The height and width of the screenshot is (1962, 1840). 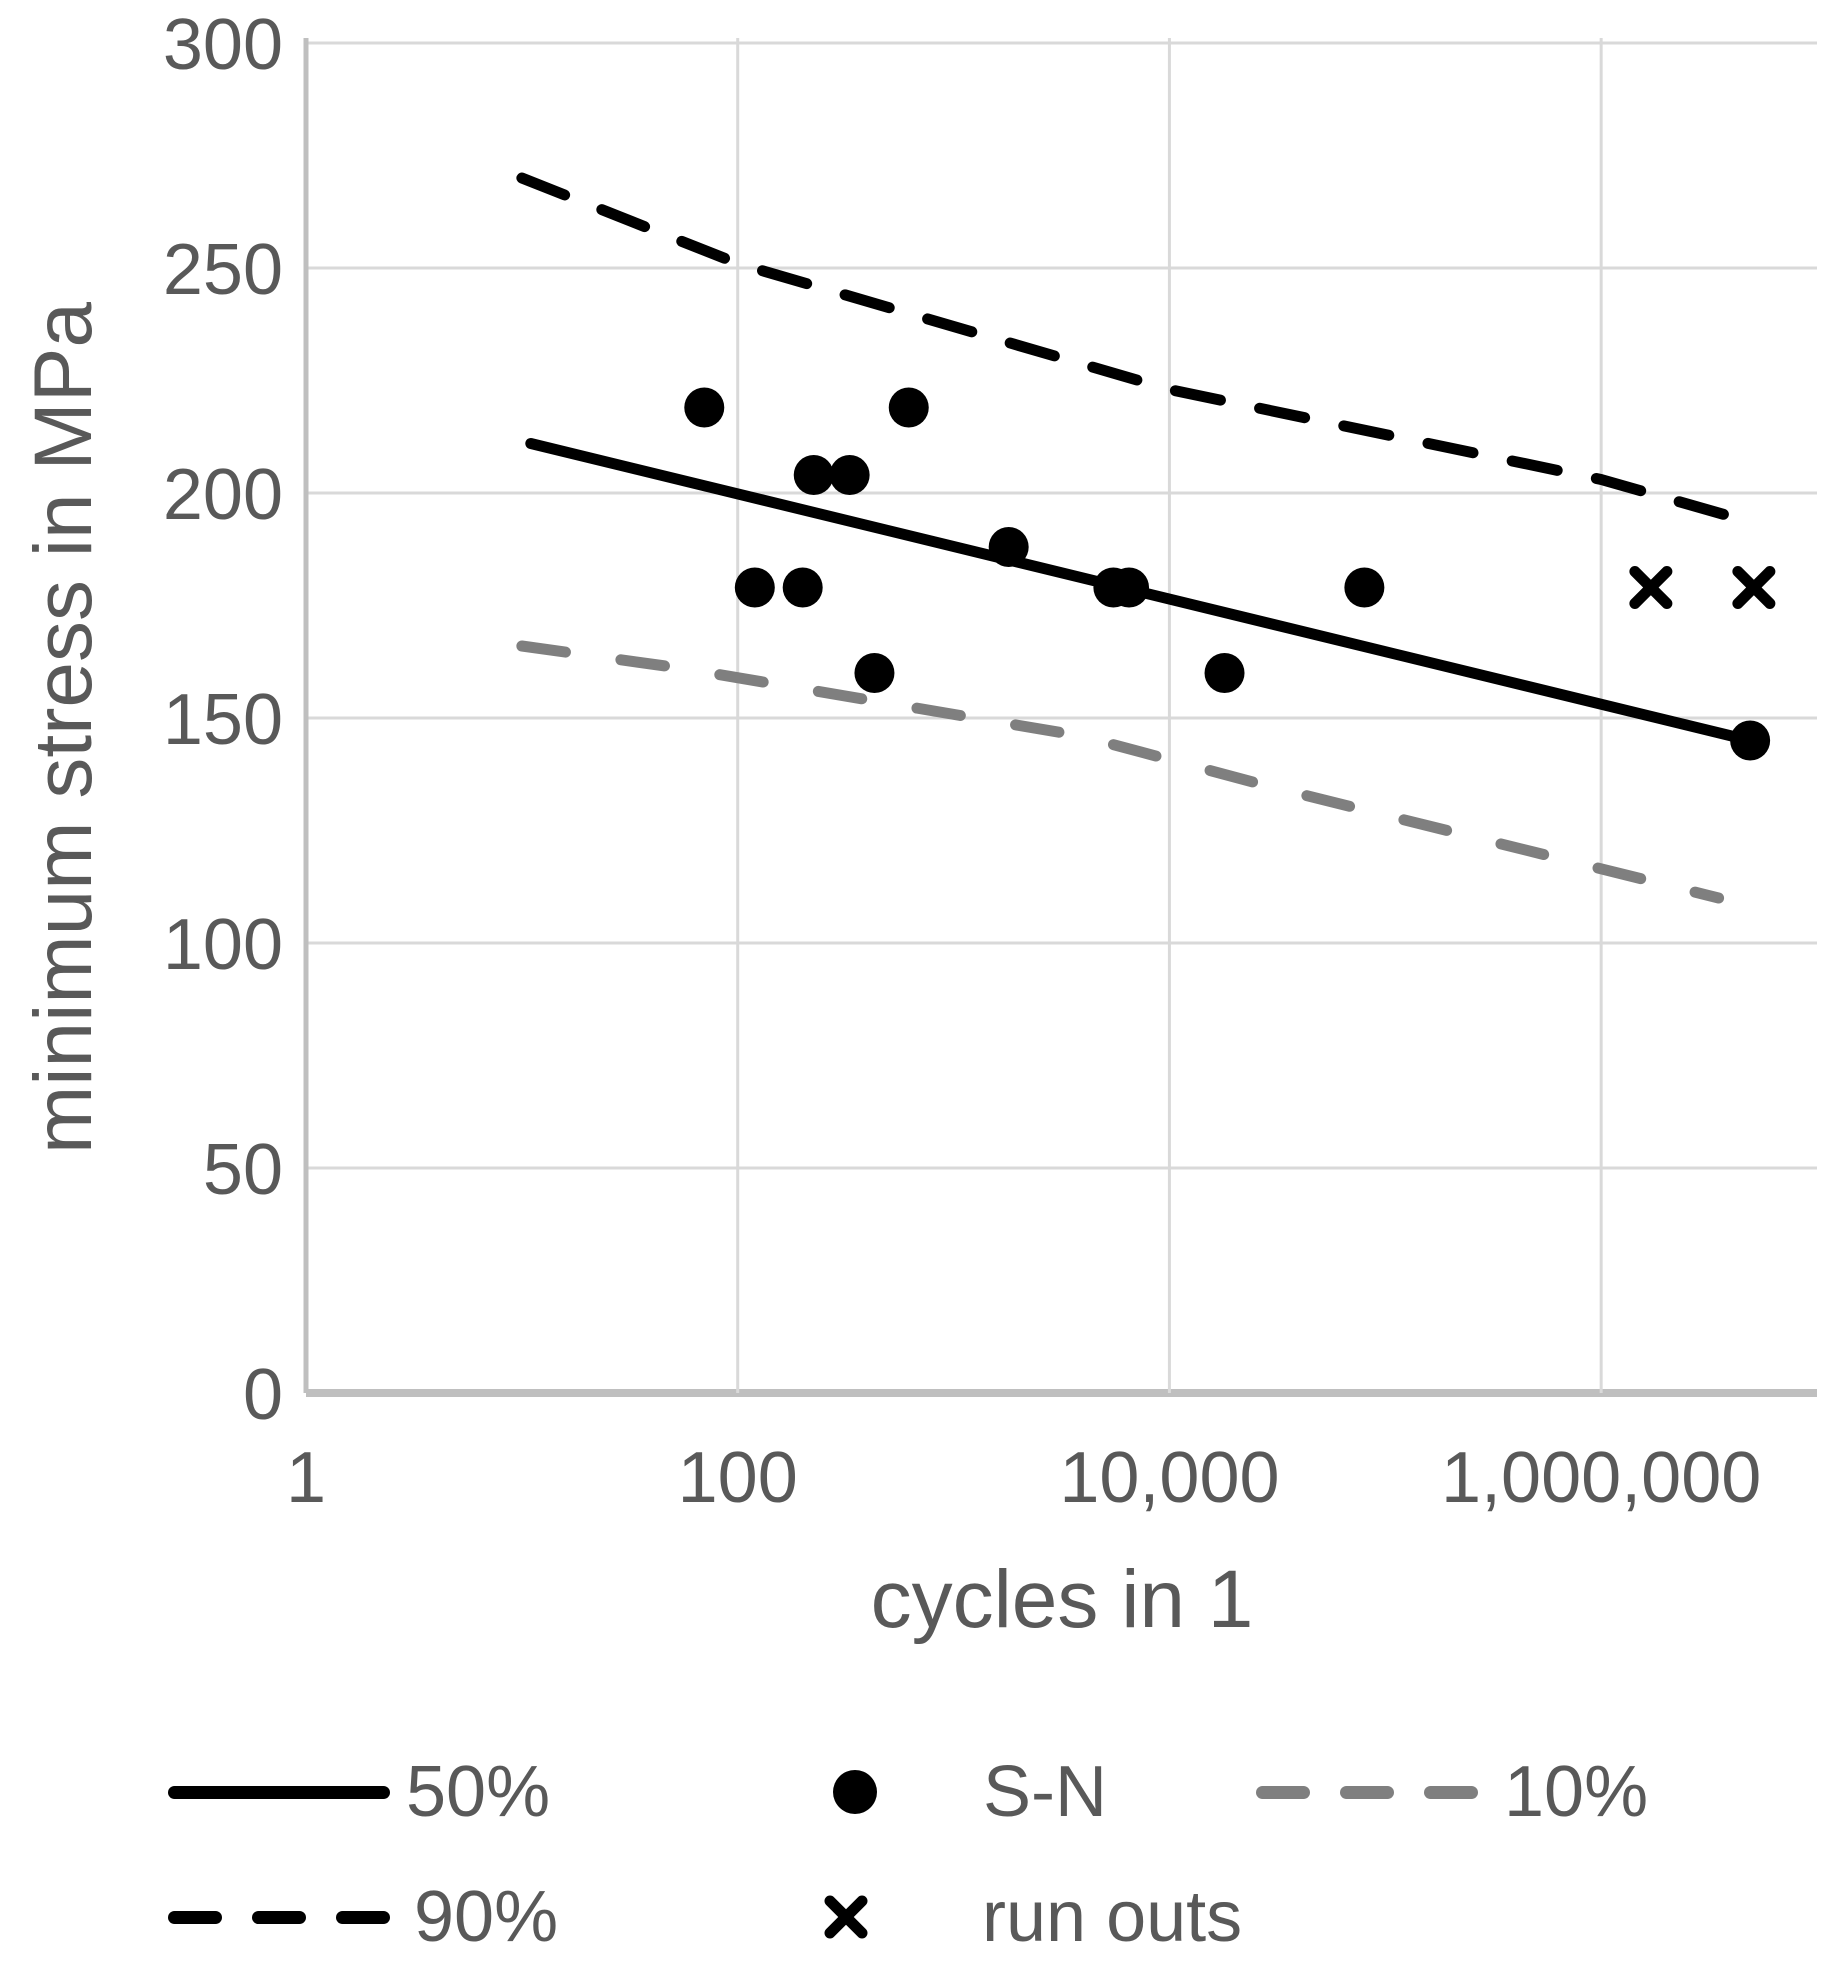 I want to click on x-tick-label: 1, so click(x=306, y=1478).